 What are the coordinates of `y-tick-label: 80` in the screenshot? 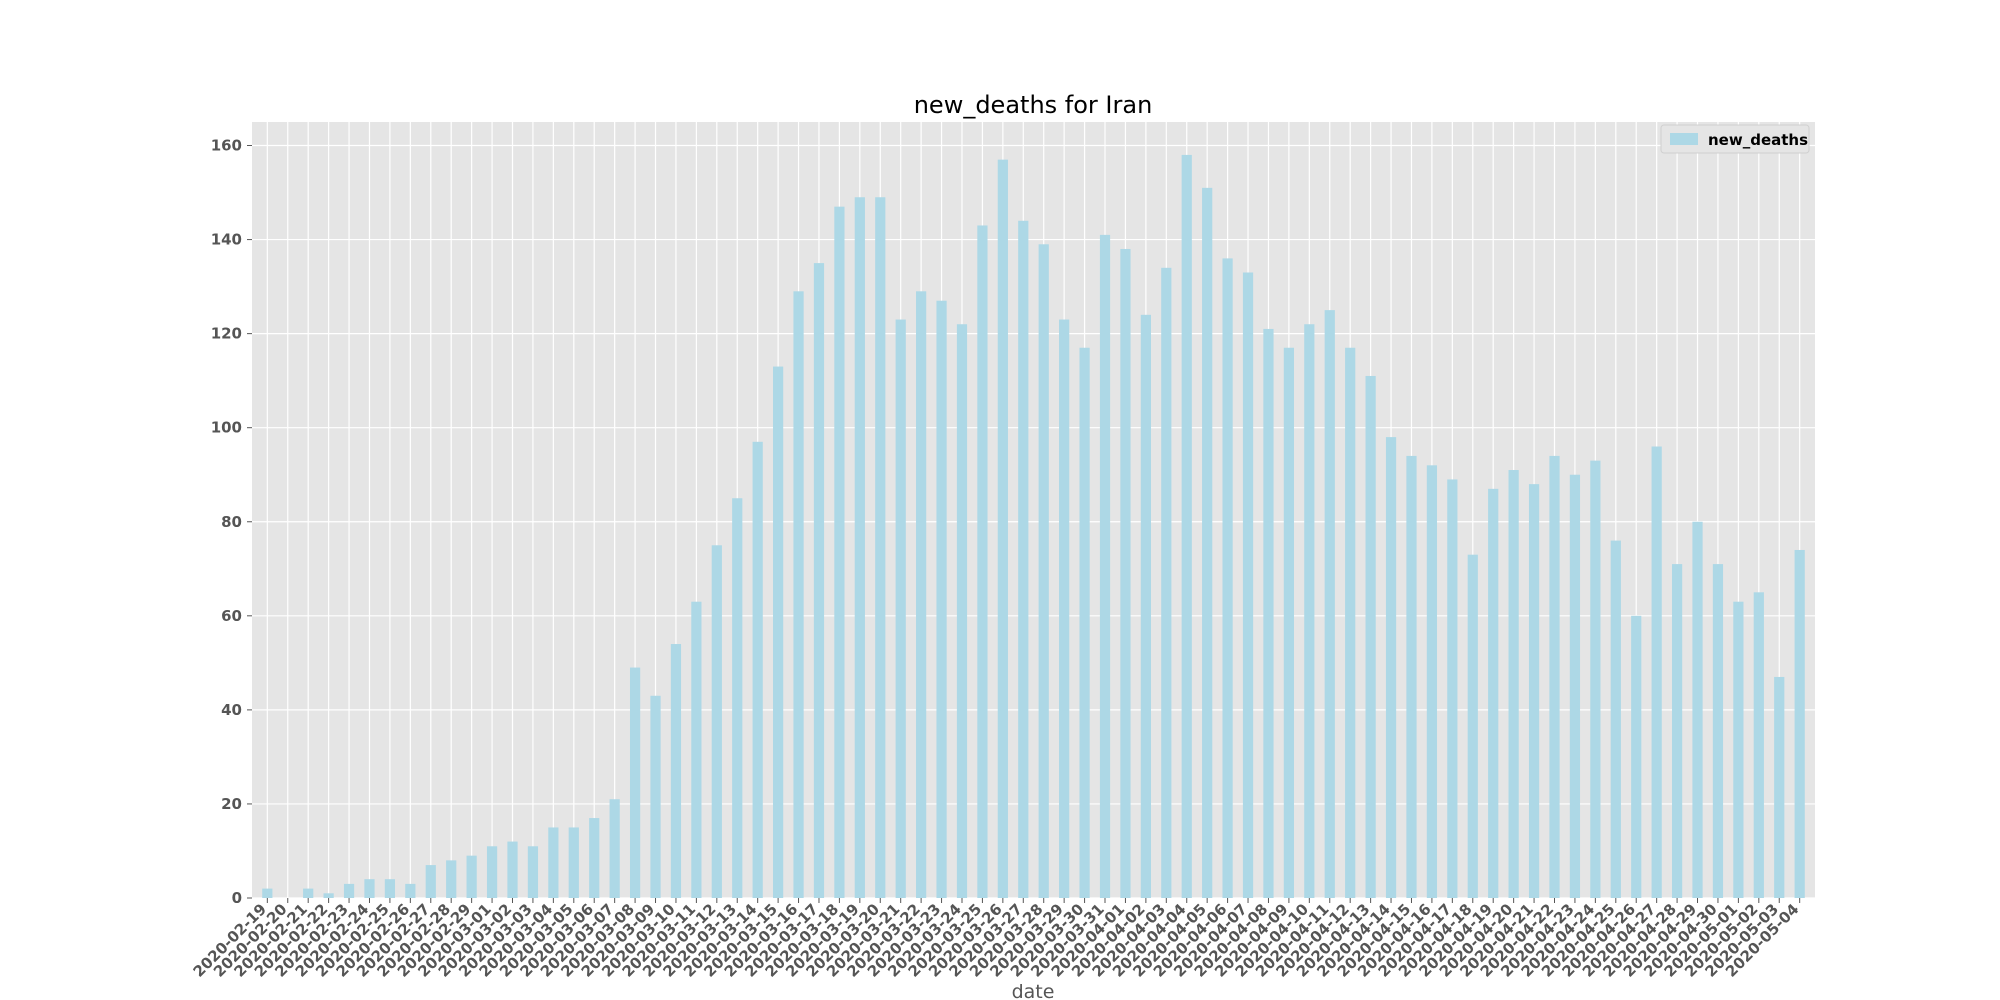 It's located at (231, 522).